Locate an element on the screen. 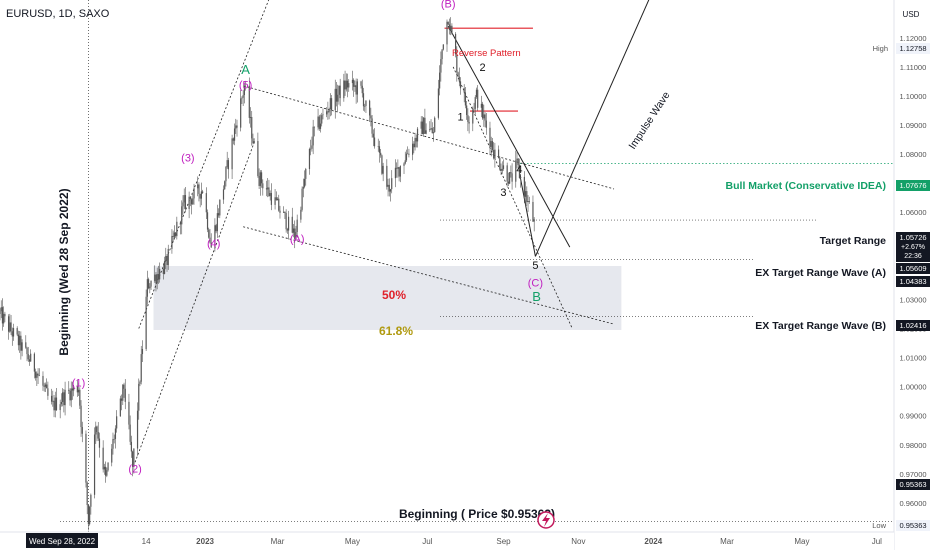 This screenshot has height=555, width=932. high-price-box is located at coordinates (913, 48).